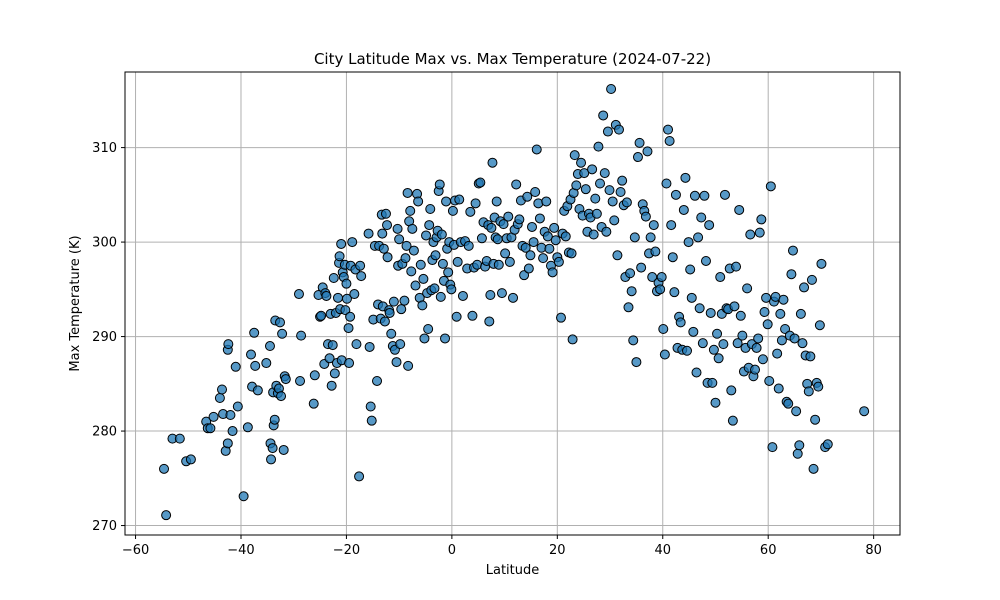 This screenshot has height=600, width=1000. I want to click on x-tick-label: 20, so click(557, 550).